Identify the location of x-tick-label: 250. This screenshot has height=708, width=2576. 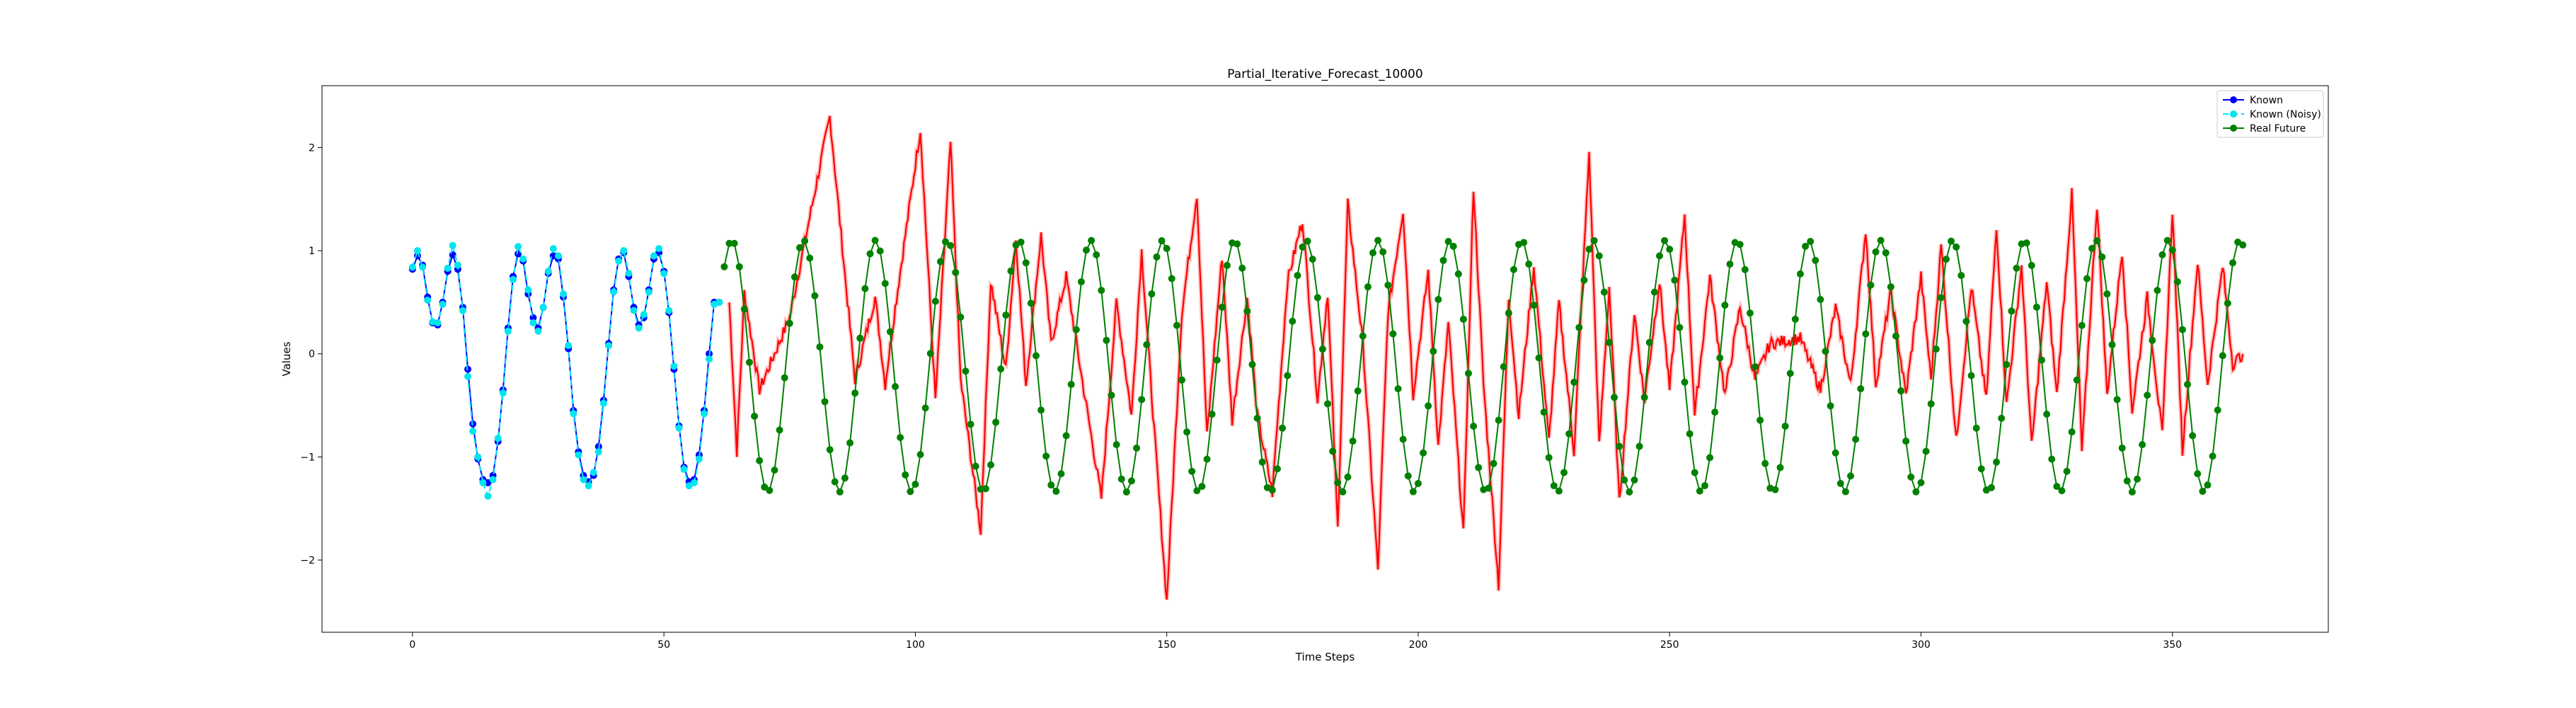
(1670, 645).